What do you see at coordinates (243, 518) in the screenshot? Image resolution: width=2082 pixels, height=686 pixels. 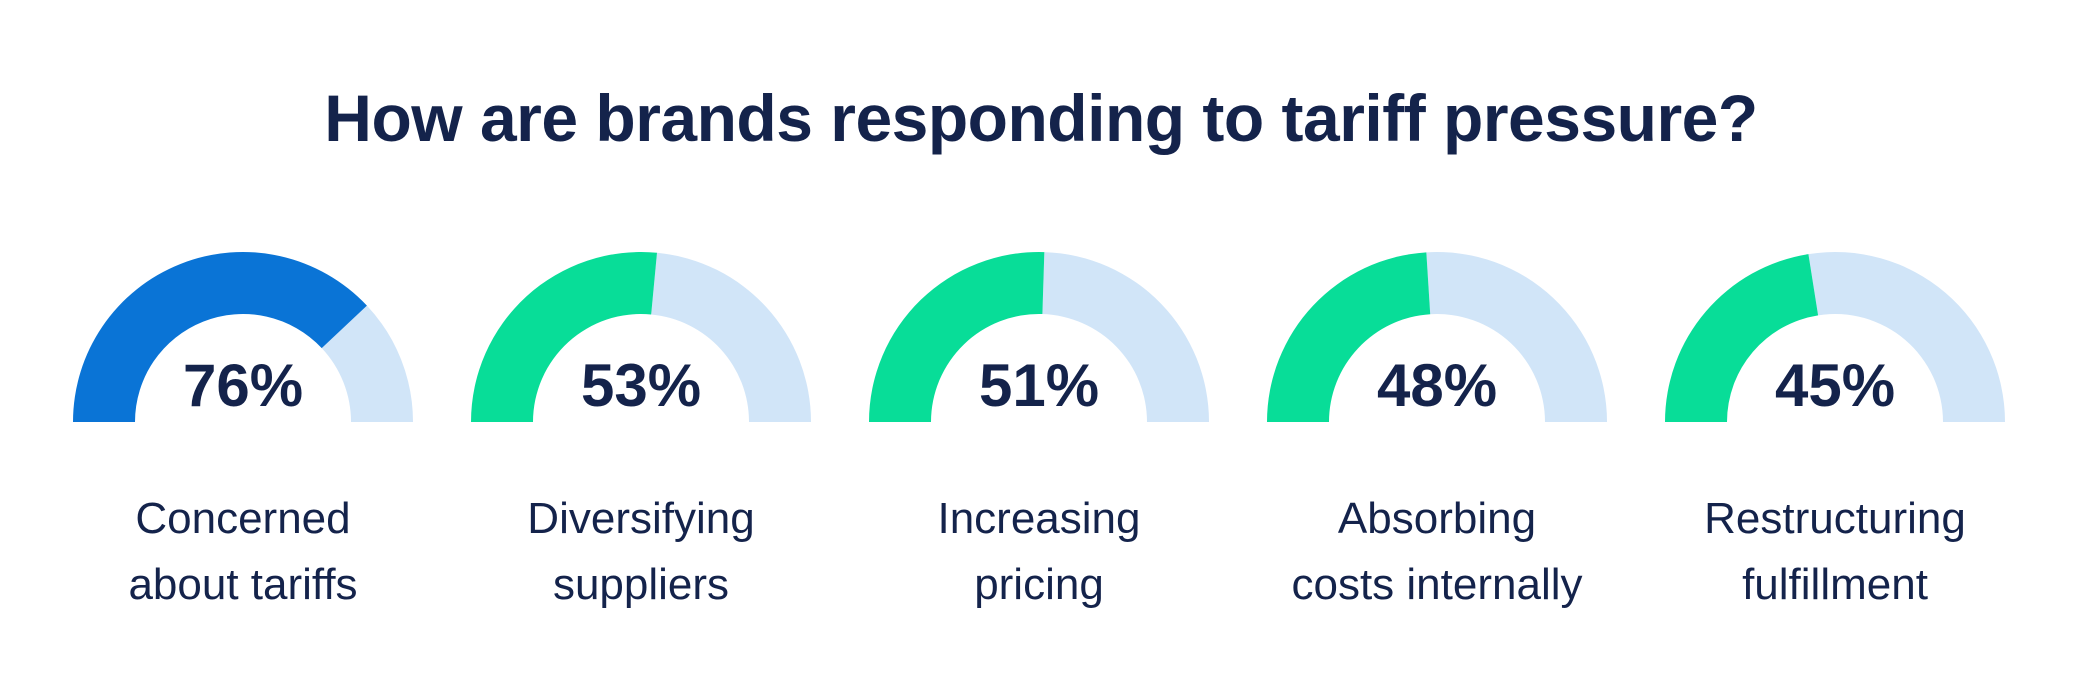 I see `gauge-label-0-line1: Concerned` at bounding box center [243, 518].